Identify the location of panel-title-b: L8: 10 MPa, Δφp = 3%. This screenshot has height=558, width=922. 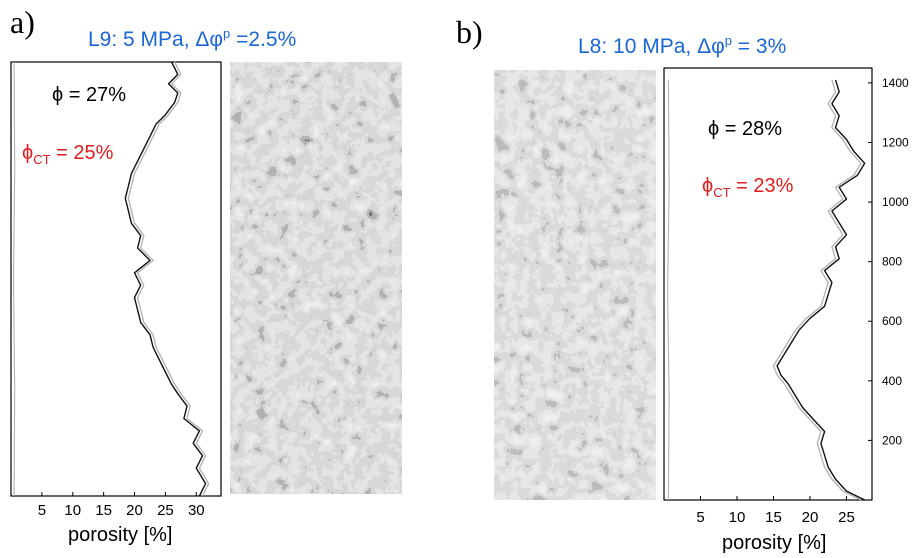
(682, 46).